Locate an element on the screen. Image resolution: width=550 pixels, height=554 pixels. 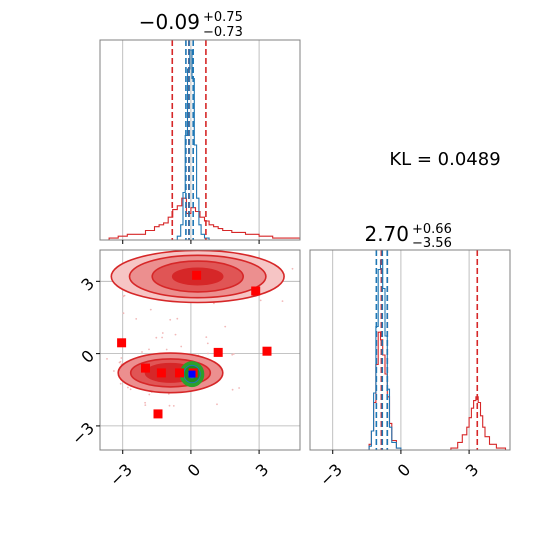
x-ticks: −3 0 3 is located at coordinates (399, 470).